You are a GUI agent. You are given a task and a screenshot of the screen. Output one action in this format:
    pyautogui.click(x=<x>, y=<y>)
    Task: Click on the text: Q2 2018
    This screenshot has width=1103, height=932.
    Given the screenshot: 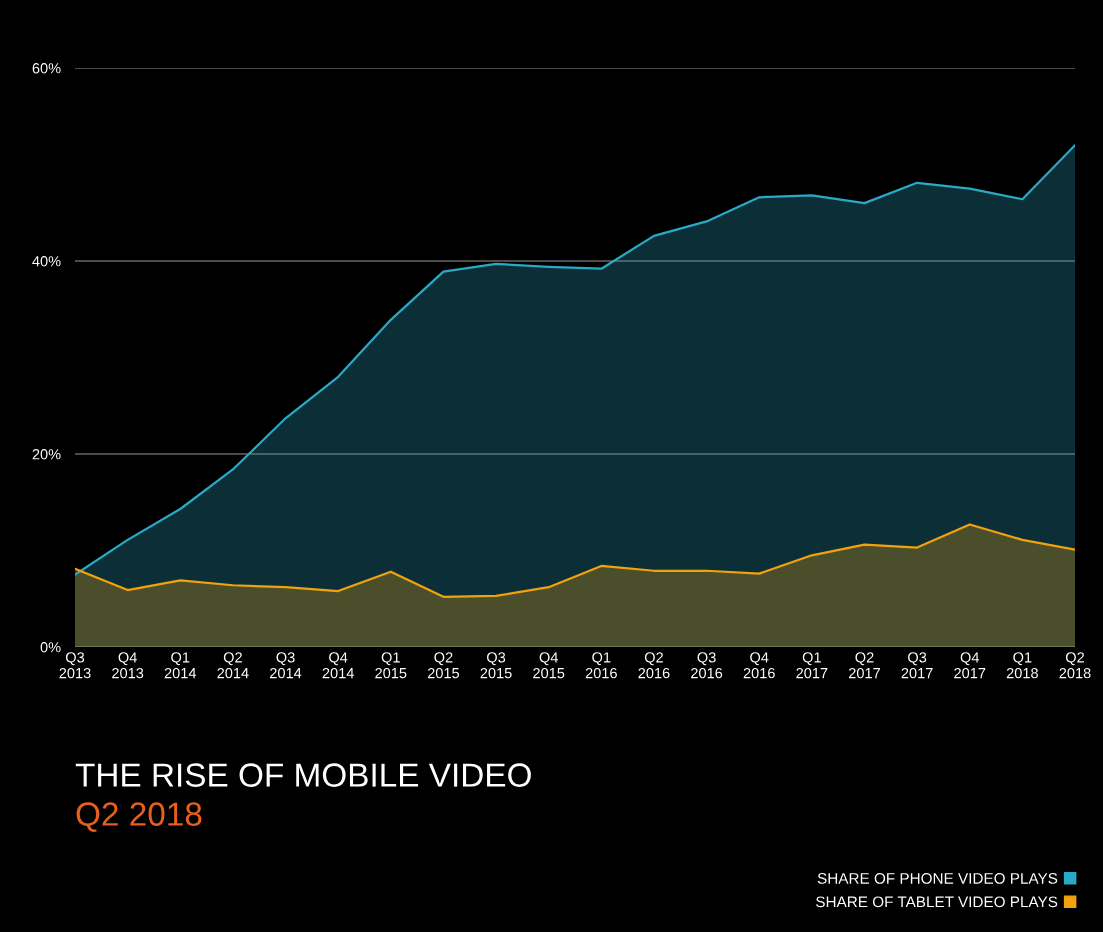 What is the action you would take?
    pyautogui.click(x=139, y=817)
    